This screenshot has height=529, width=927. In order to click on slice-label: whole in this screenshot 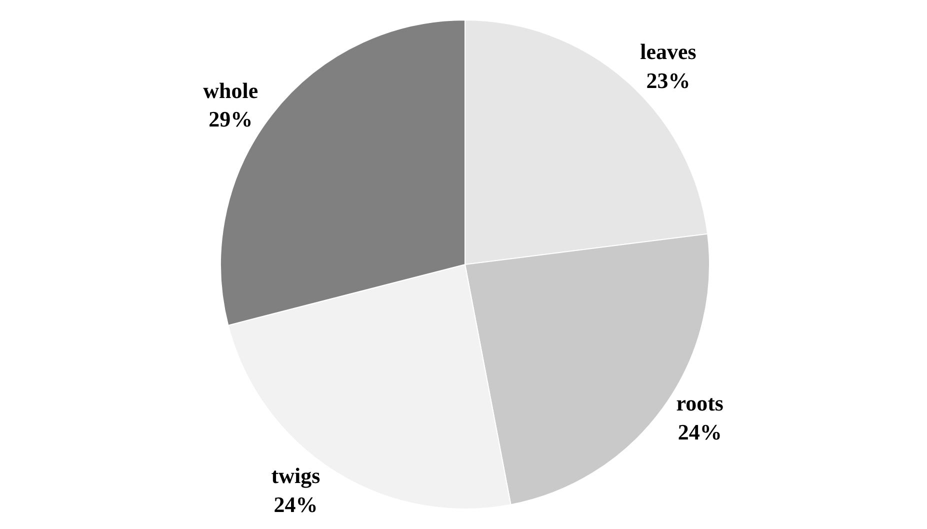, I will do `click(230, 90)`.